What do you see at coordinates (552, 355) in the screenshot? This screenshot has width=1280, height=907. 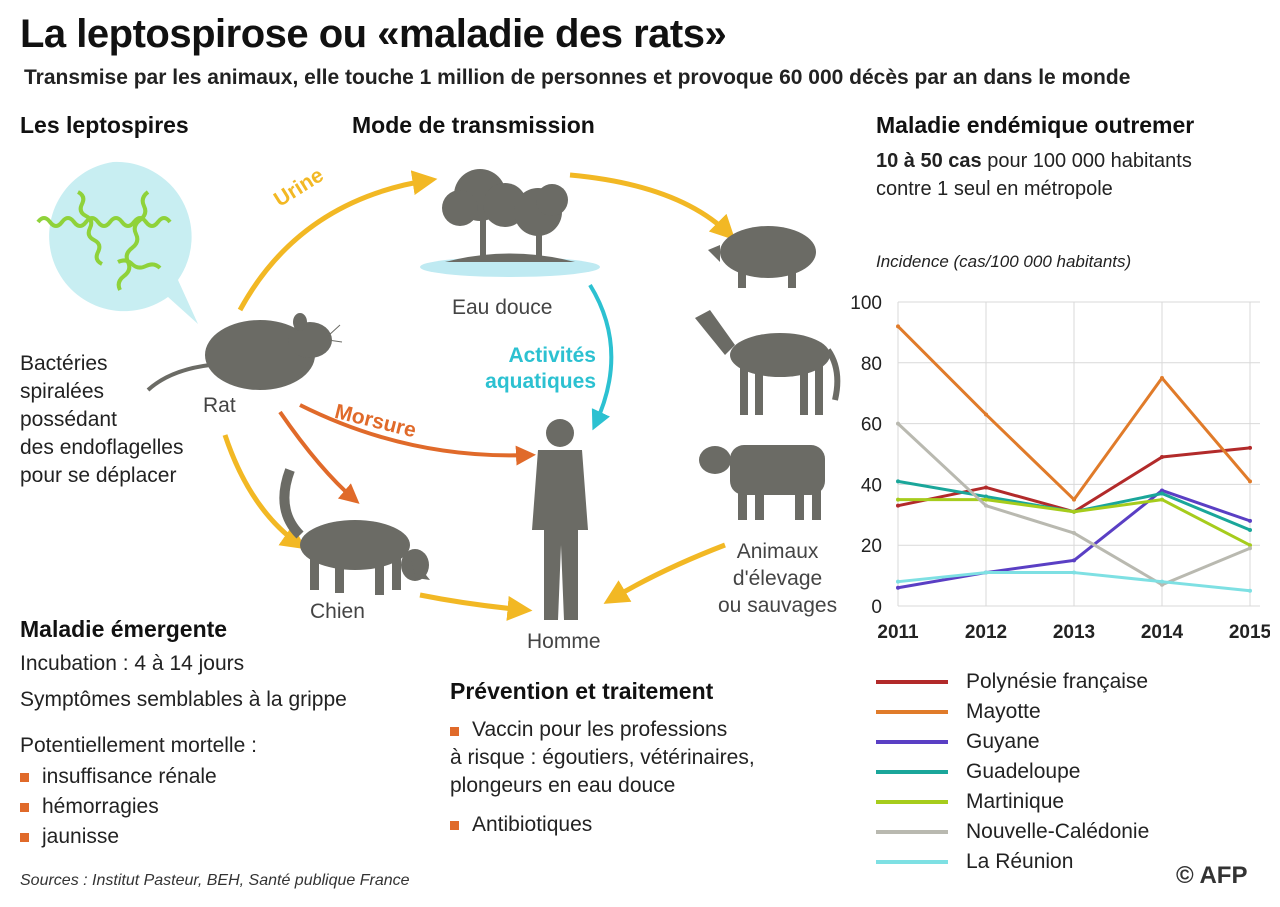 I see `aquatic-activities-line: Activités` at bounding box center [552, 355].